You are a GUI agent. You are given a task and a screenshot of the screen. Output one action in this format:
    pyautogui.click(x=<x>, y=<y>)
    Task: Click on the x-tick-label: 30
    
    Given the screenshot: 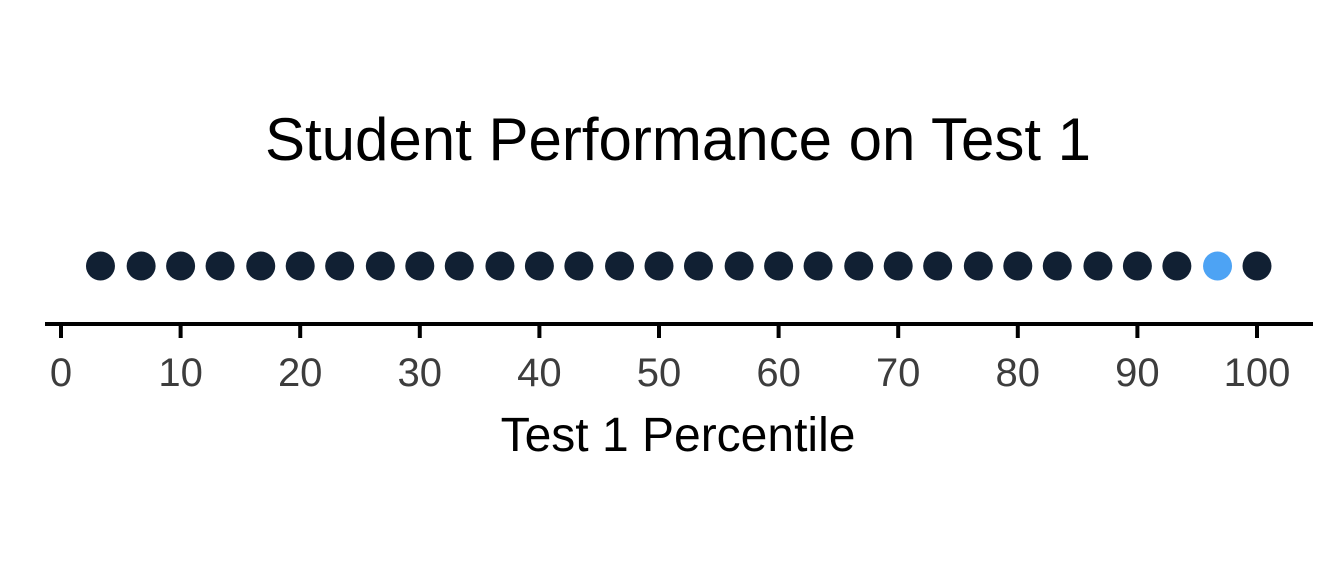 What is the action you would take?
    pyautogui.click(x=420, y=373)
    